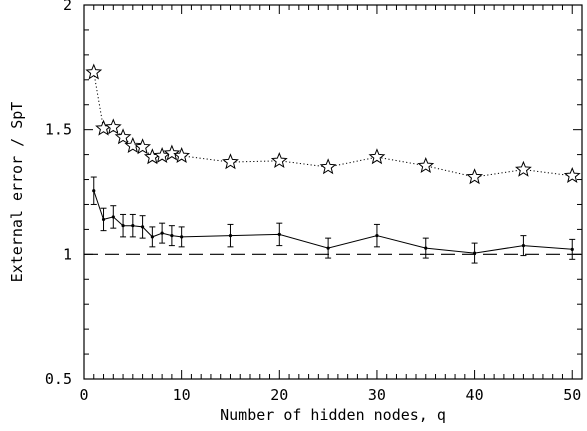 Image resolution: width=587 pixels, height=431 pixels. What do you see at coordinates (58, 379) in the screenshot?
I see `y-tick-label: 0.5` at bounding box center [58, 379].